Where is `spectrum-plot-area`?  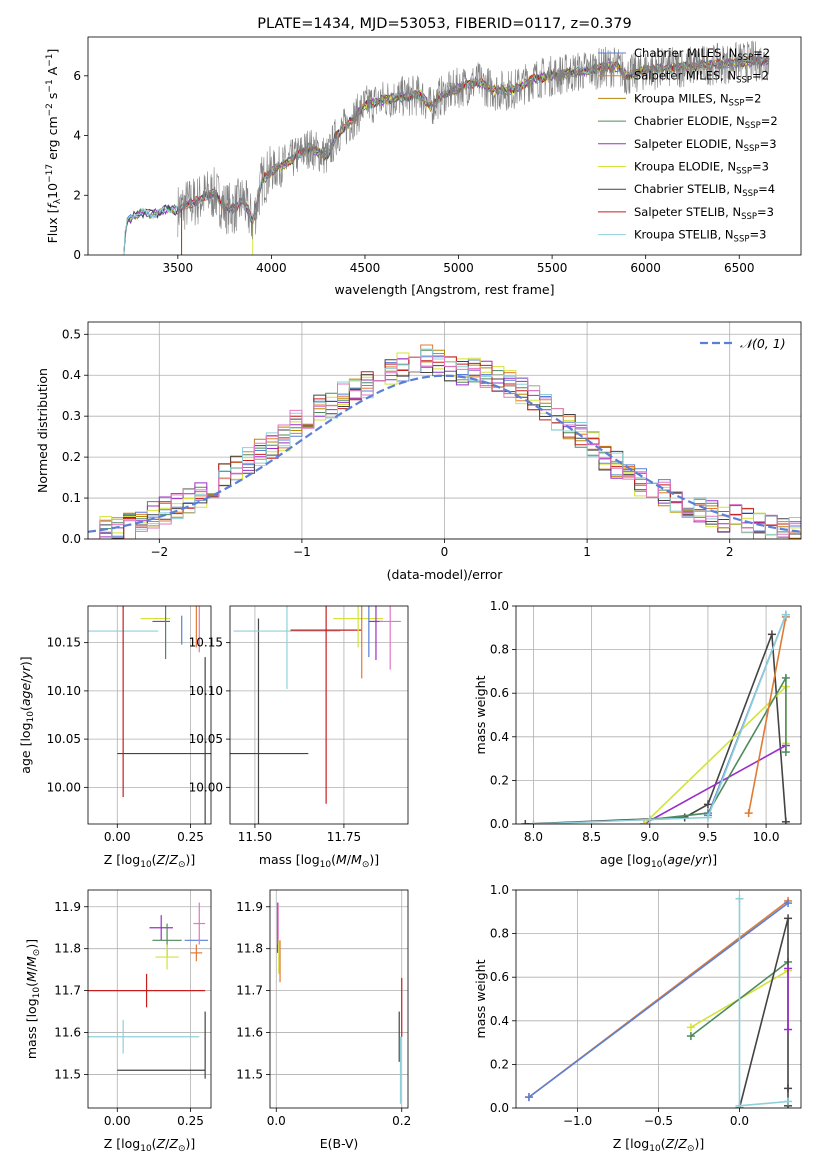 spectrum-plot-area is located at coordinates (445, 147).